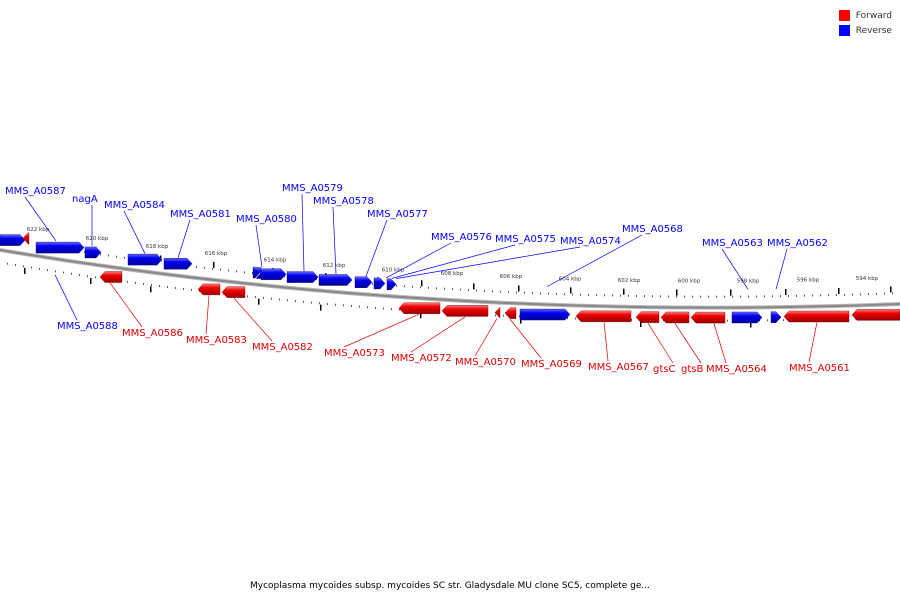  What do you see at coordinates (692, 369) in the screenshot?
I see `forward-gene-label: gtsB` at bounding box center [692, 369].